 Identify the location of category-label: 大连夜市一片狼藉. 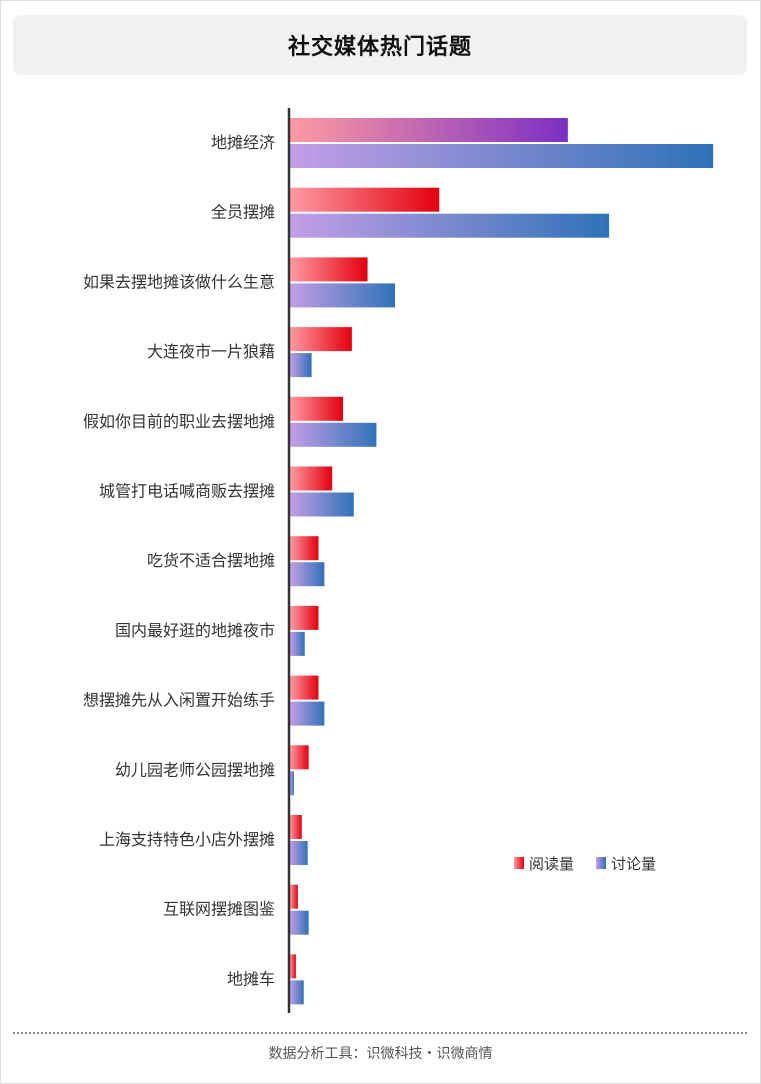
(211, 351).